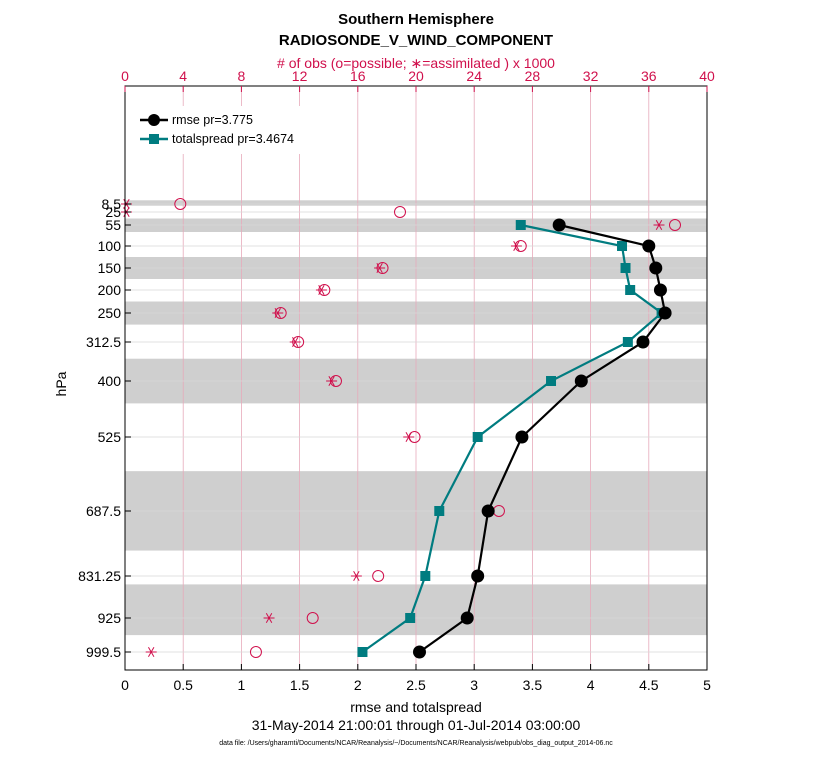  Describe the element at coordinates (707, 76) in the screenshot. I see `top-tick-label: 40` at that location.